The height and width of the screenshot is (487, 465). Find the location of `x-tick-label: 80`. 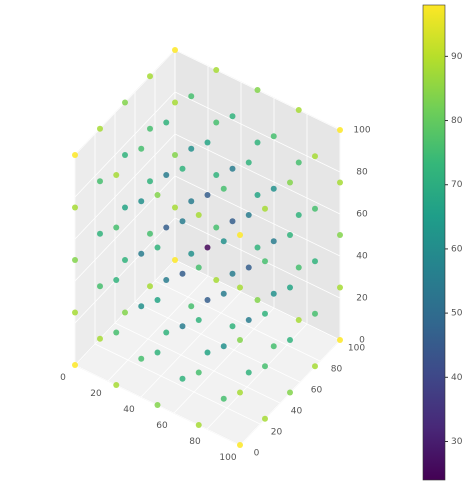

x-tick-label: 80 is located at coordinates (195, 442).